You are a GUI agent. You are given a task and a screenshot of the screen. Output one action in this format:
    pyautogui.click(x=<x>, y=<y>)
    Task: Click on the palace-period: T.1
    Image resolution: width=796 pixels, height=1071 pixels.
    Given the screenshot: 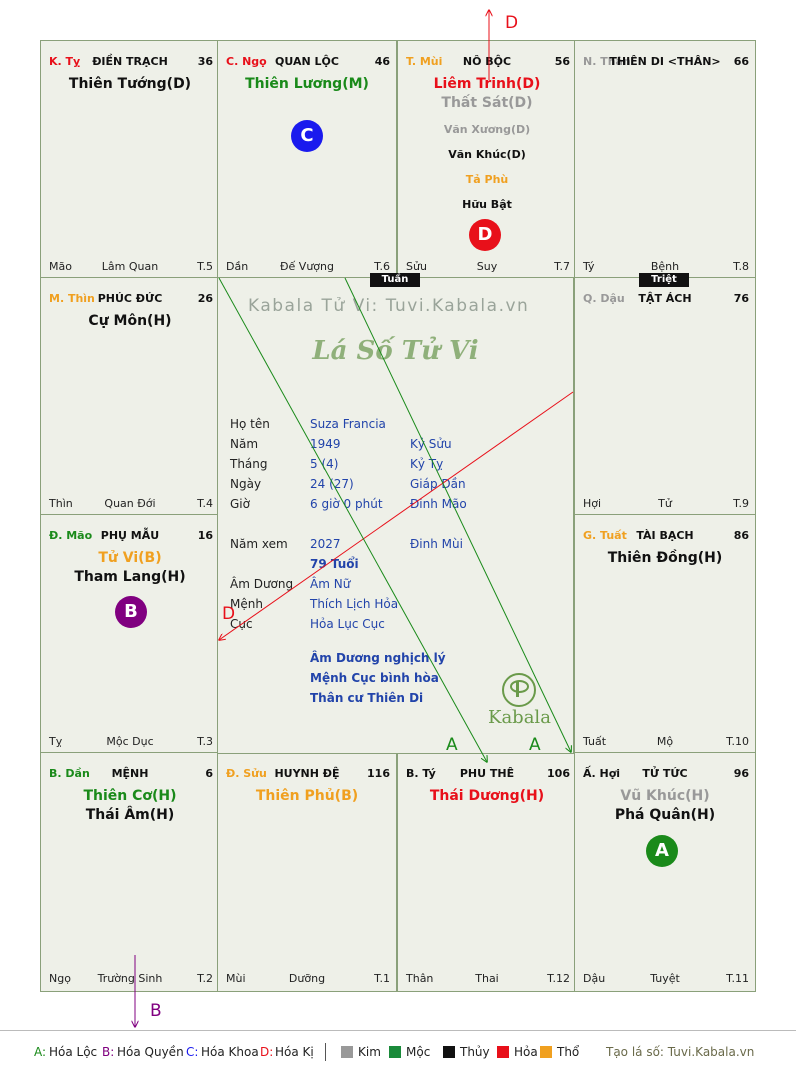 What is the action you would take?
    pyautogui.click(x=382, y=978)
    